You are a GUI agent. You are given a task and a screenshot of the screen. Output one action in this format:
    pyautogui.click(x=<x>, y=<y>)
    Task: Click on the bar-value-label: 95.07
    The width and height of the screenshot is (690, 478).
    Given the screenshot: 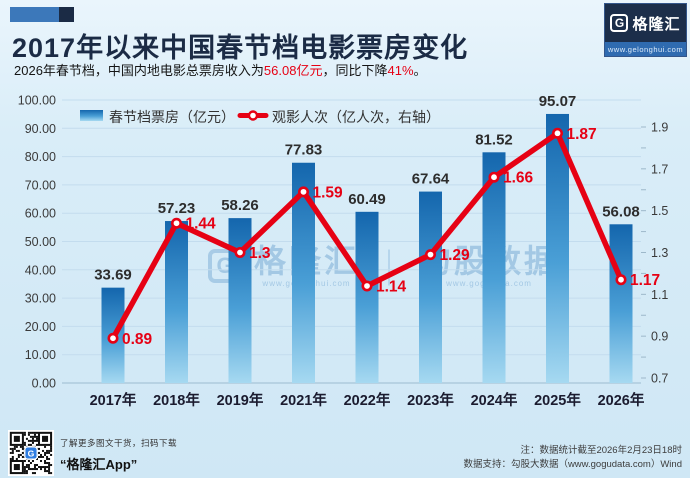 What is the action you would take?
    pyautogui.click(x=558, y=101)
    